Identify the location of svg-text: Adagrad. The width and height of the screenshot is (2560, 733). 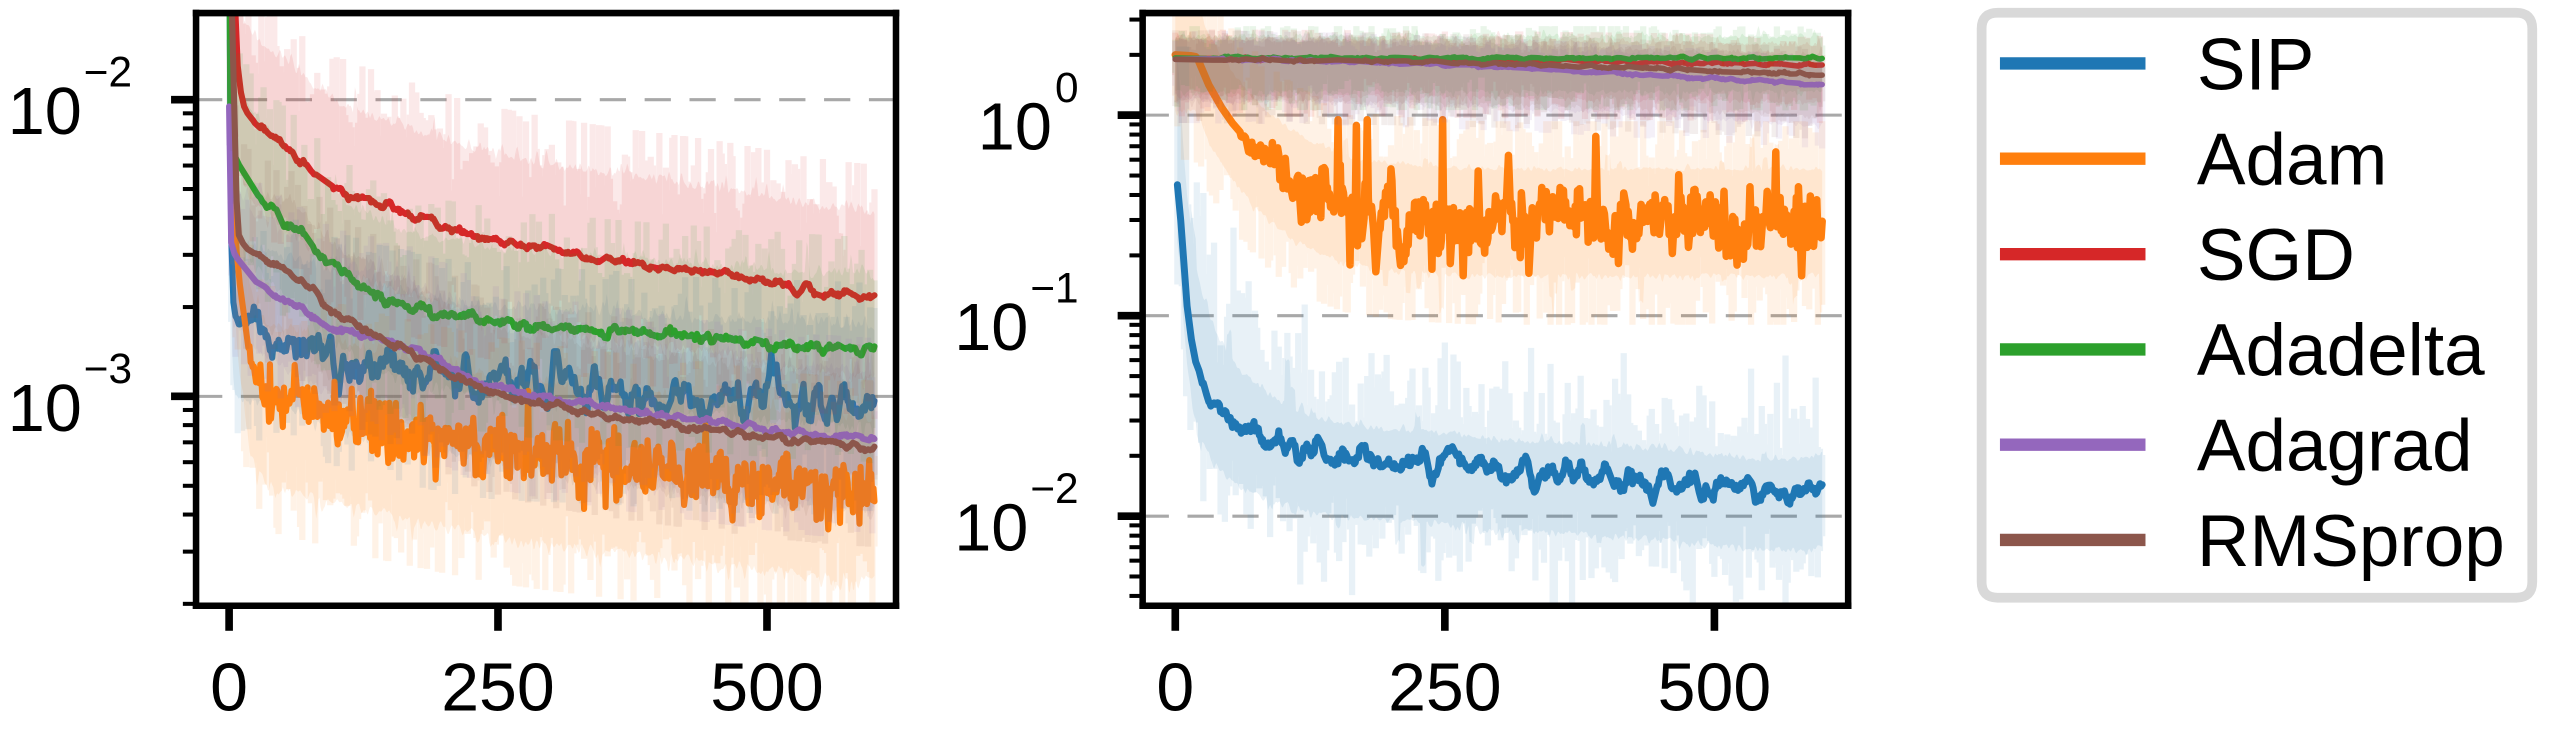
(2335, 446).